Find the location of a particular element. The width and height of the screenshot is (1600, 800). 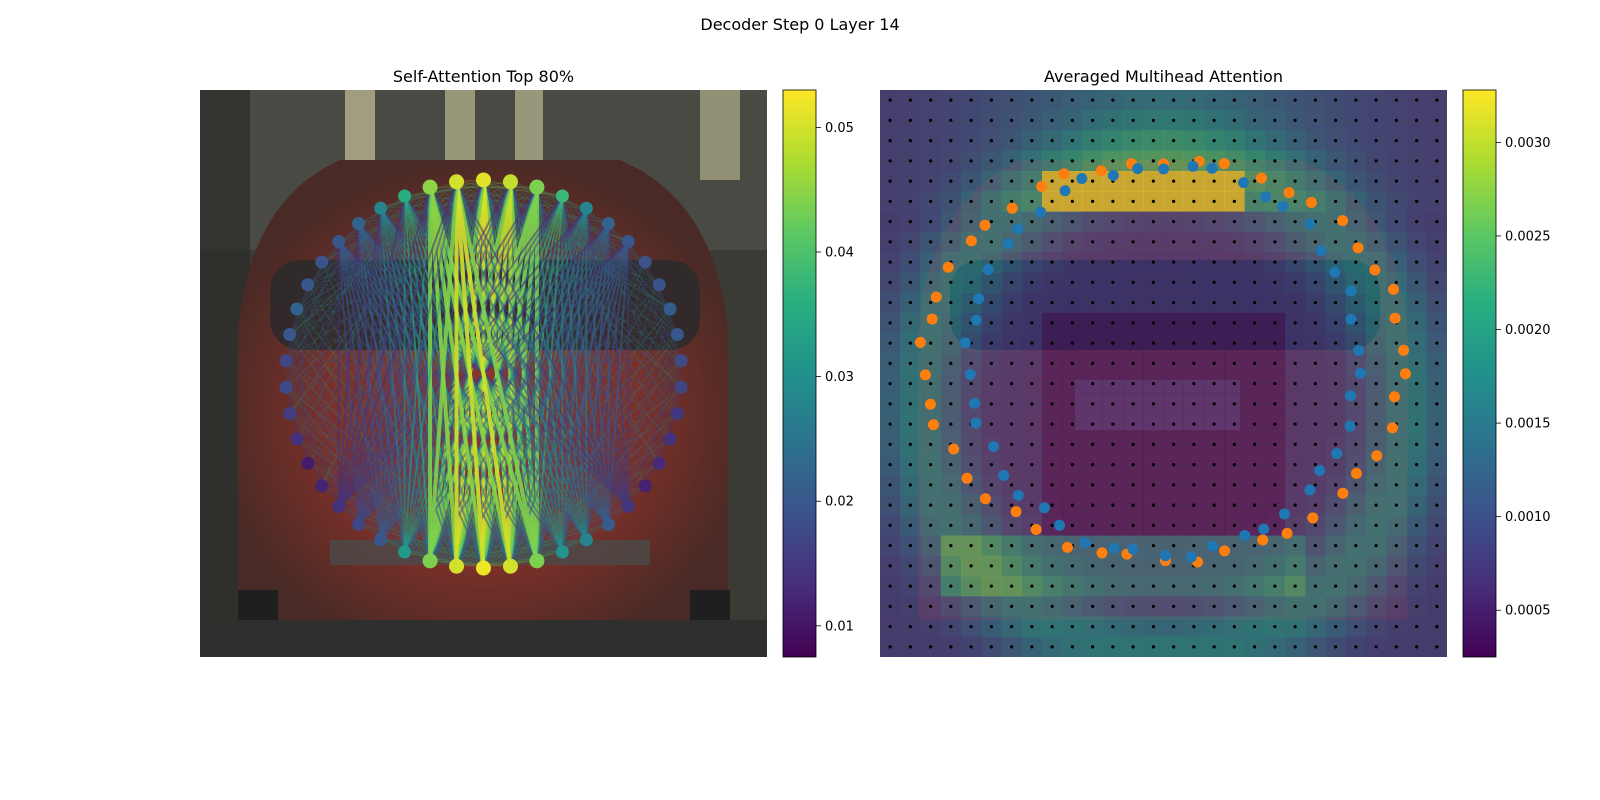

attention-nodes is located at coordinates (483, 374).